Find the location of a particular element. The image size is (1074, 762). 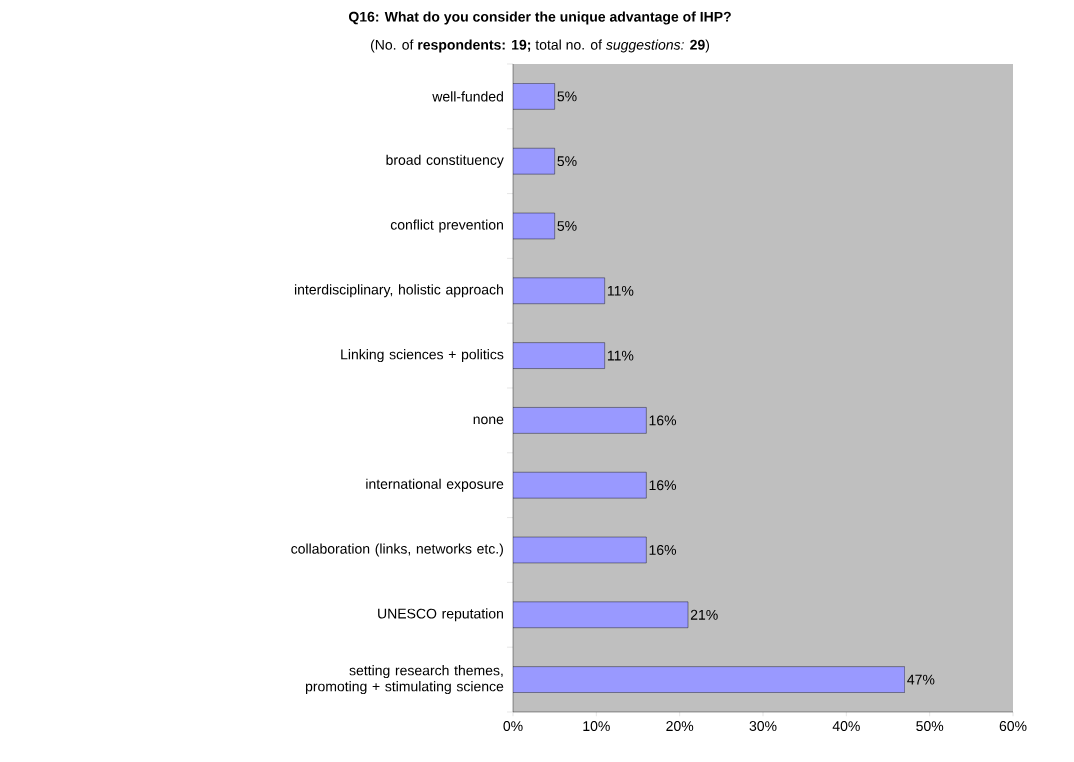

data-label: 21% is located at coordinates (704, 614).